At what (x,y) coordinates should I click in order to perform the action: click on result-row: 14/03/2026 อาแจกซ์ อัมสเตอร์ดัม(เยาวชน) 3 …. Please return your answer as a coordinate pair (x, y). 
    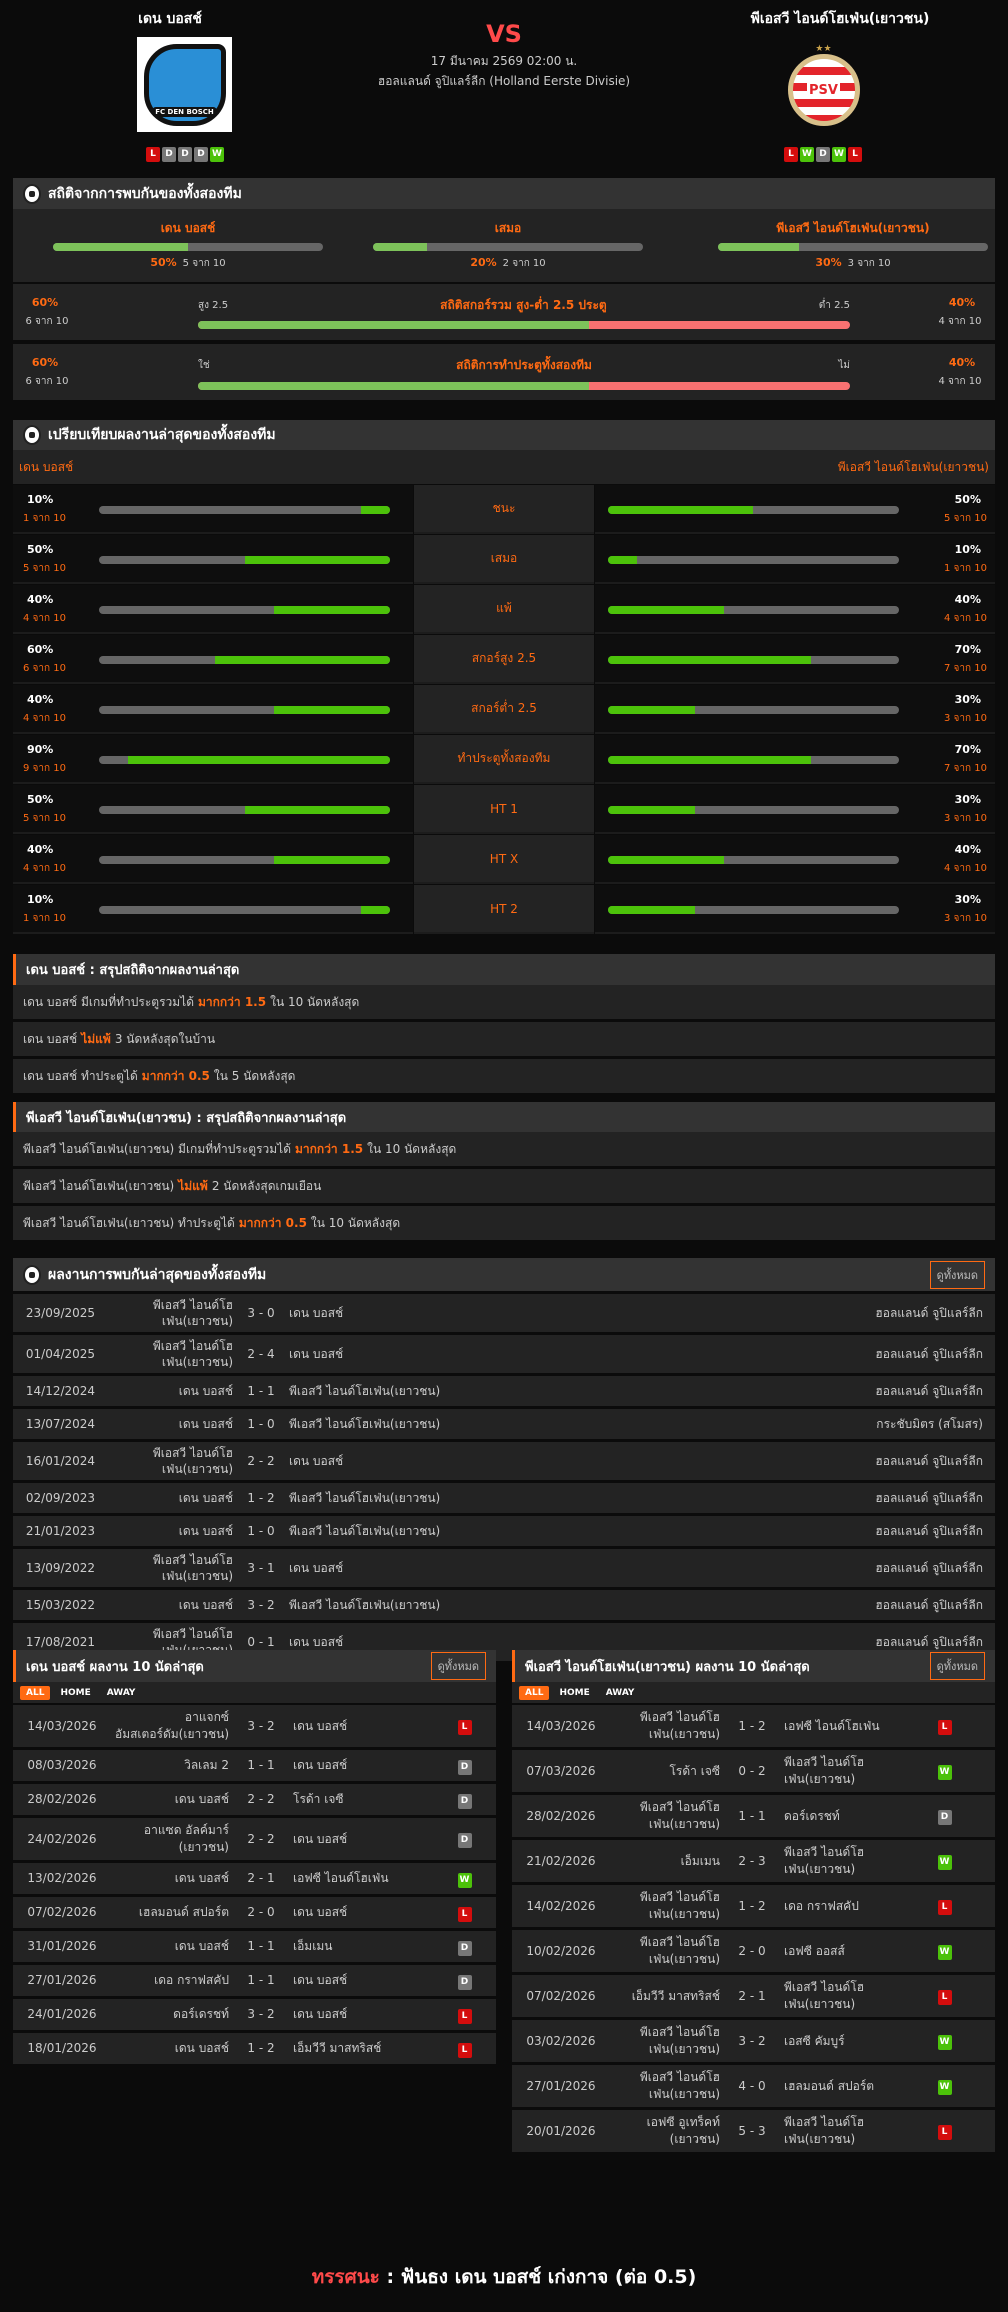
    Looking at the image, I should click on (254, 1726).